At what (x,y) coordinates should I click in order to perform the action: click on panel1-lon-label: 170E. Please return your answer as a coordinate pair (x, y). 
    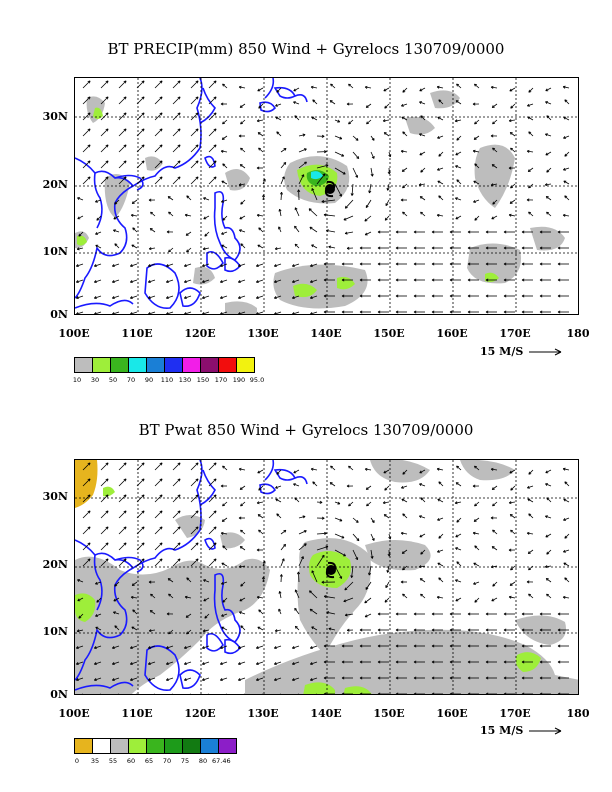
    Looking at the image, I should click on (515, 333).